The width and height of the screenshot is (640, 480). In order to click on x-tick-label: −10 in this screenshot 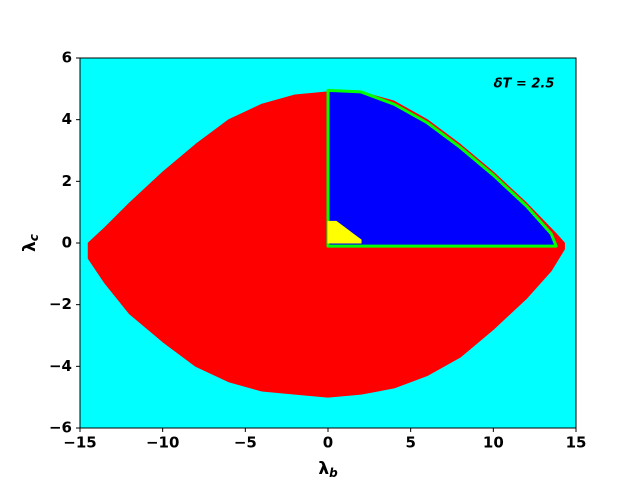, I will do `click(162, 443)`.